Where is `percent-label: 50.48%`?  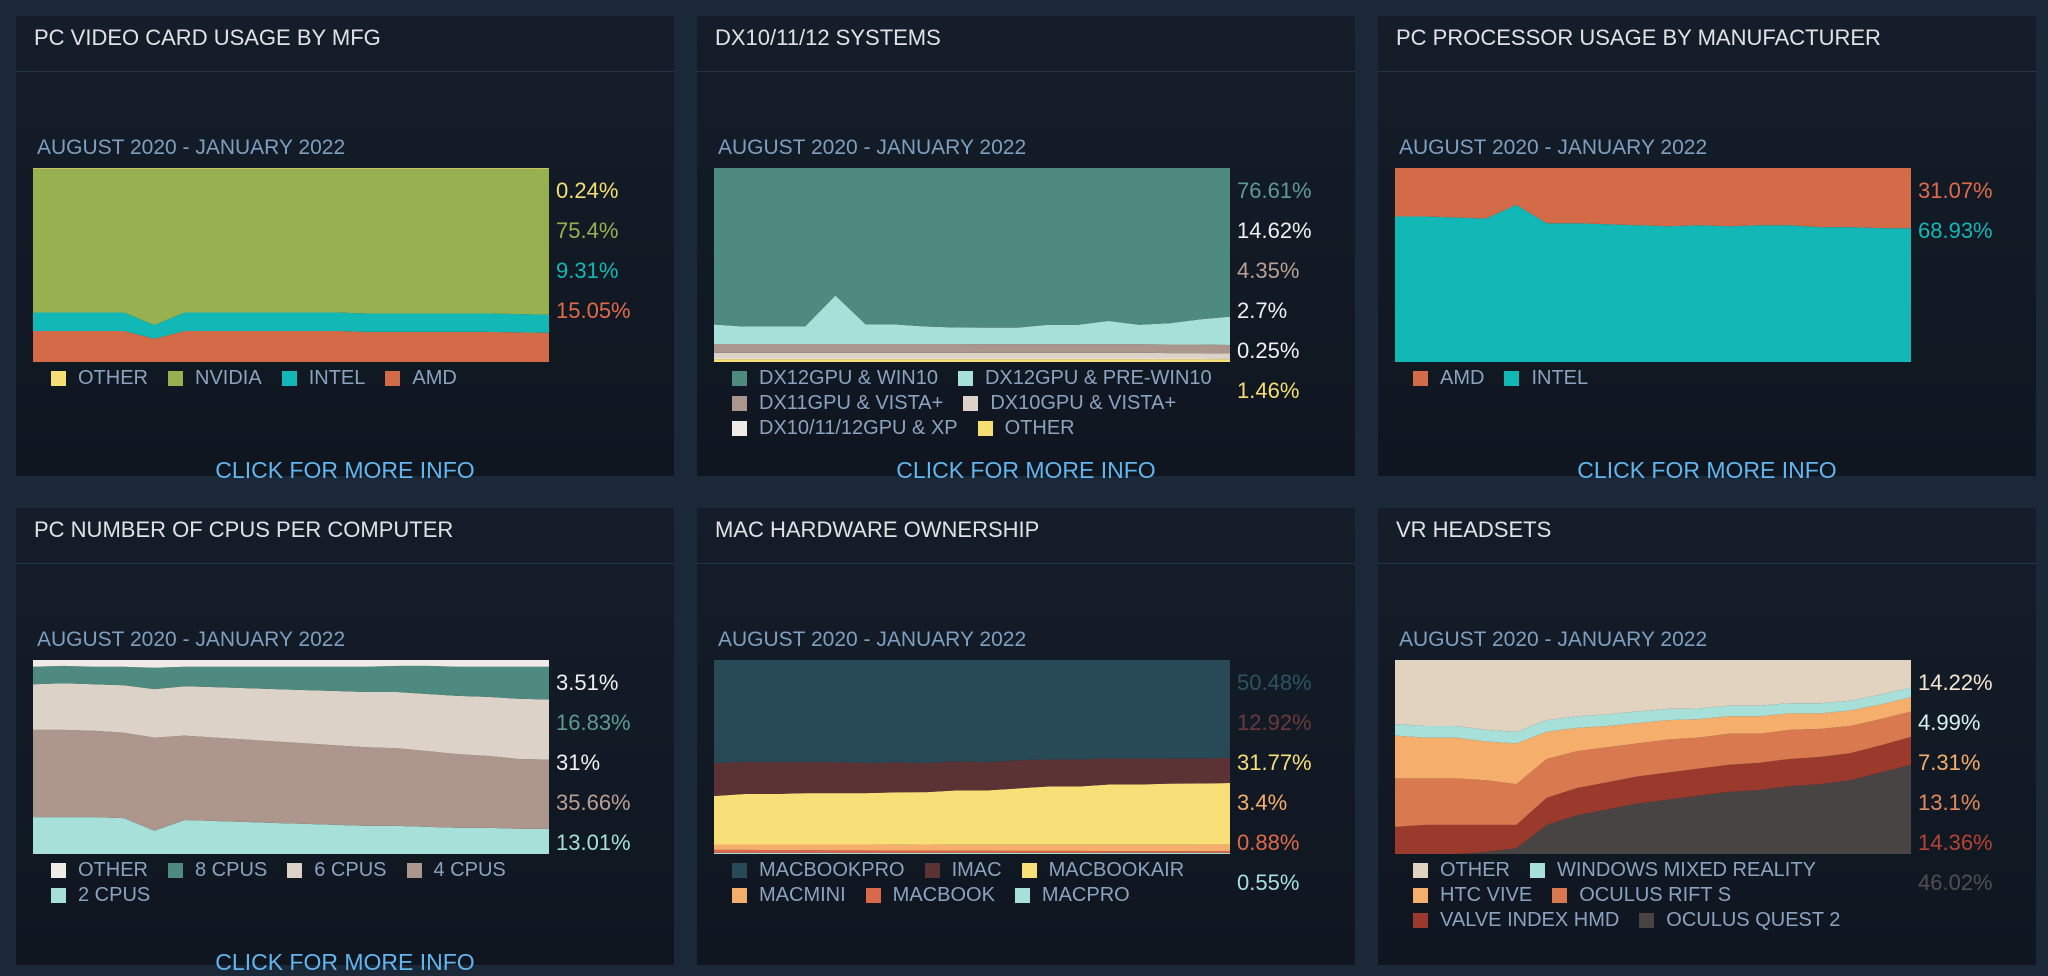 percent-label: 50.48% is located at coordinates (1274, 682).